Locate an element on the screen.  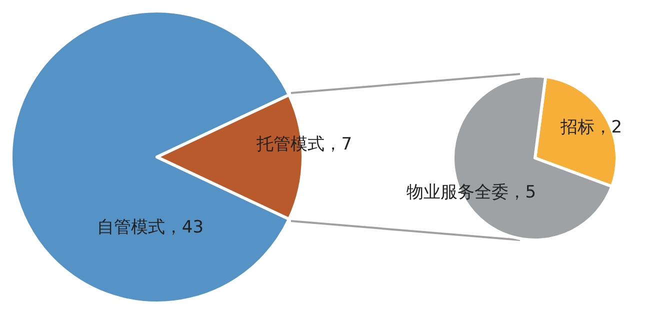
data-label: ，7 is located at coordinates (338, 144).